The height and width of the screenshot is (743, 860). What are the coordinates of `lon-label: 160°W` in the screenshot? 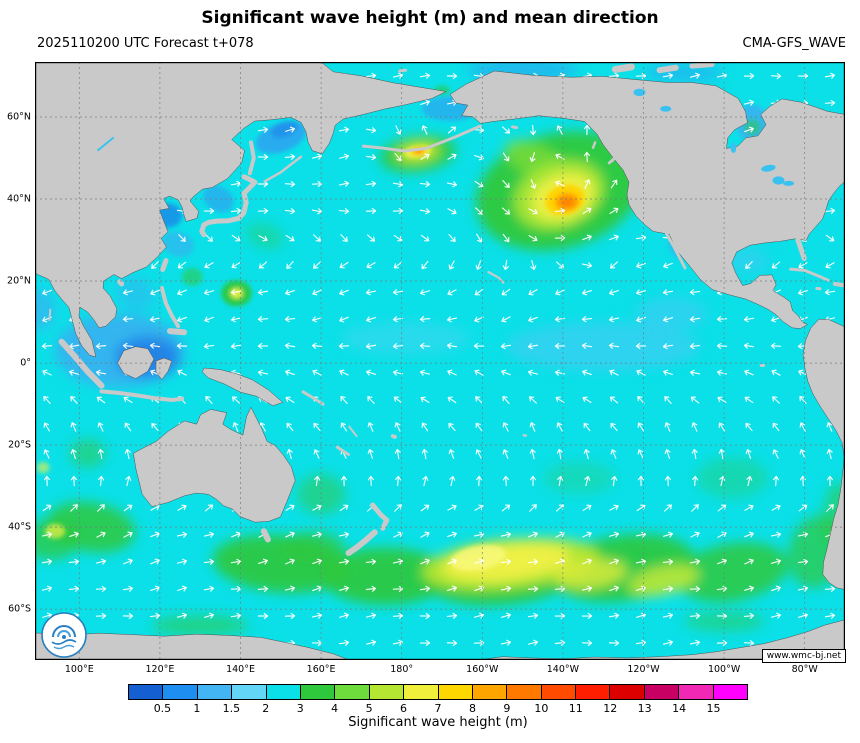 It's located at (482, 669).